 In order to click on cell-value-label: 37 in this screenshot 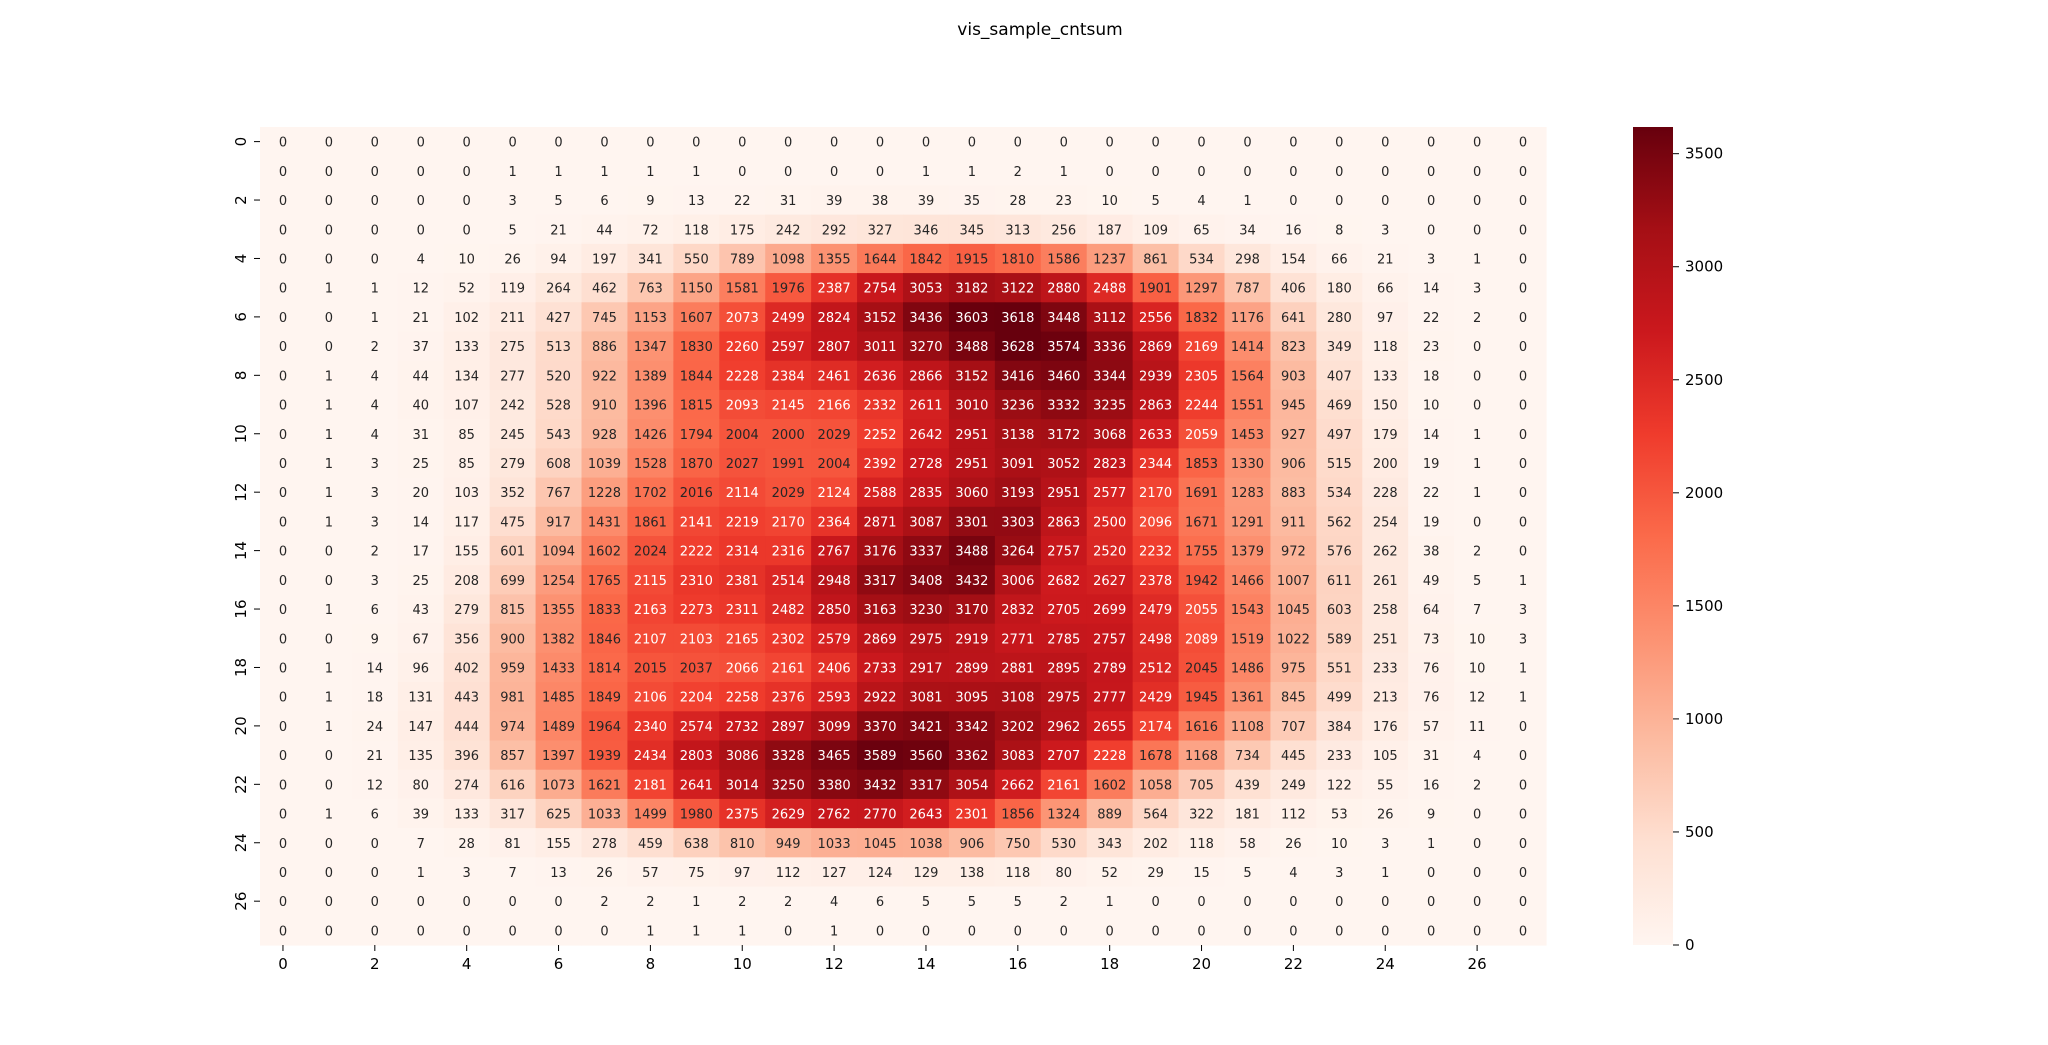, I will do `click(420, 347)`.